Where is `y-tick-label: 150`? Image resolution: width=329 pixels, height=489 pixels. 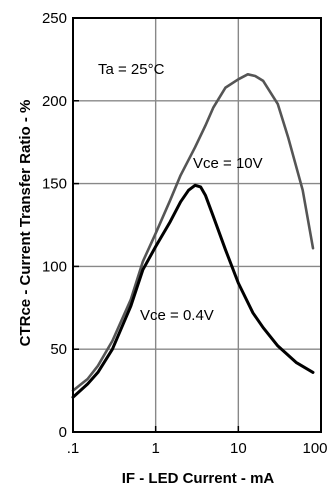 y-tick-label: 150 is located at coordinates (54, 184).